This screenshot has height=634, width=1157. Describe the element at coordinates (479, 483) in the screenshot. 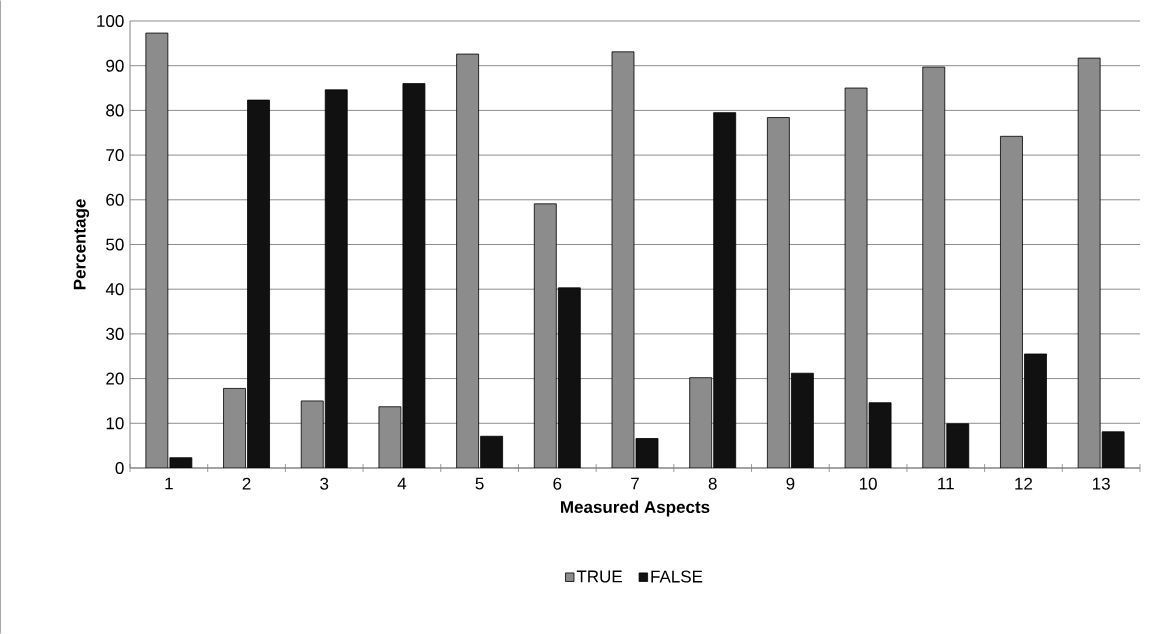

I see `x-tick-label: 5` at that location.